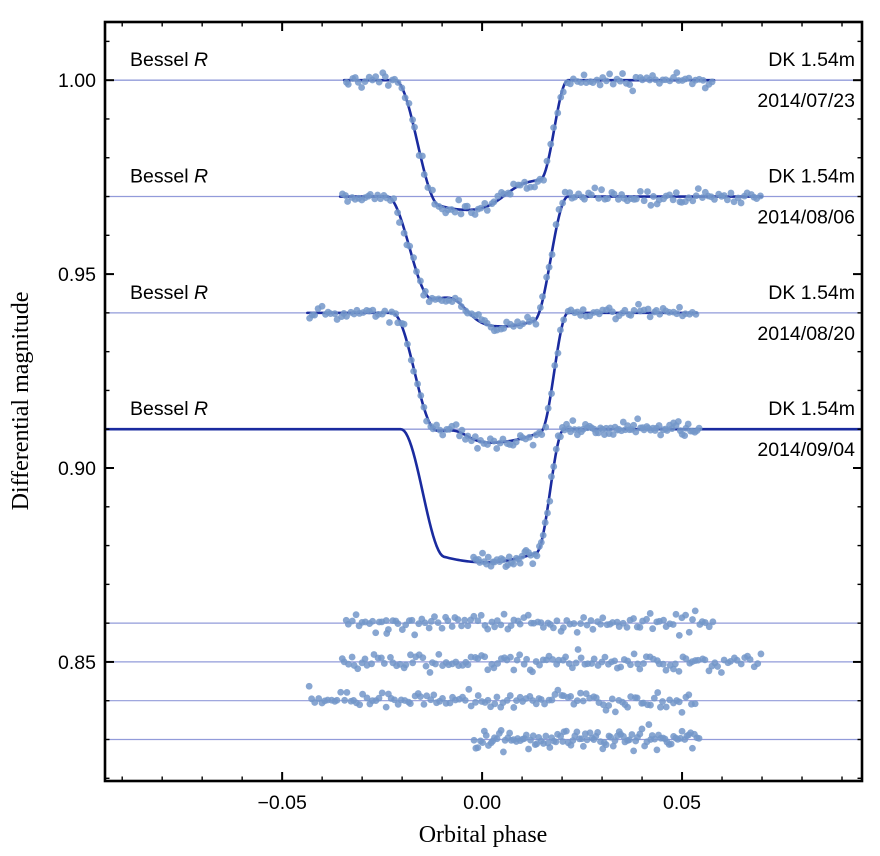 The image size is (880, 856). I want to click on date-label-series-2: 2014/08/06, so click(806, 218).